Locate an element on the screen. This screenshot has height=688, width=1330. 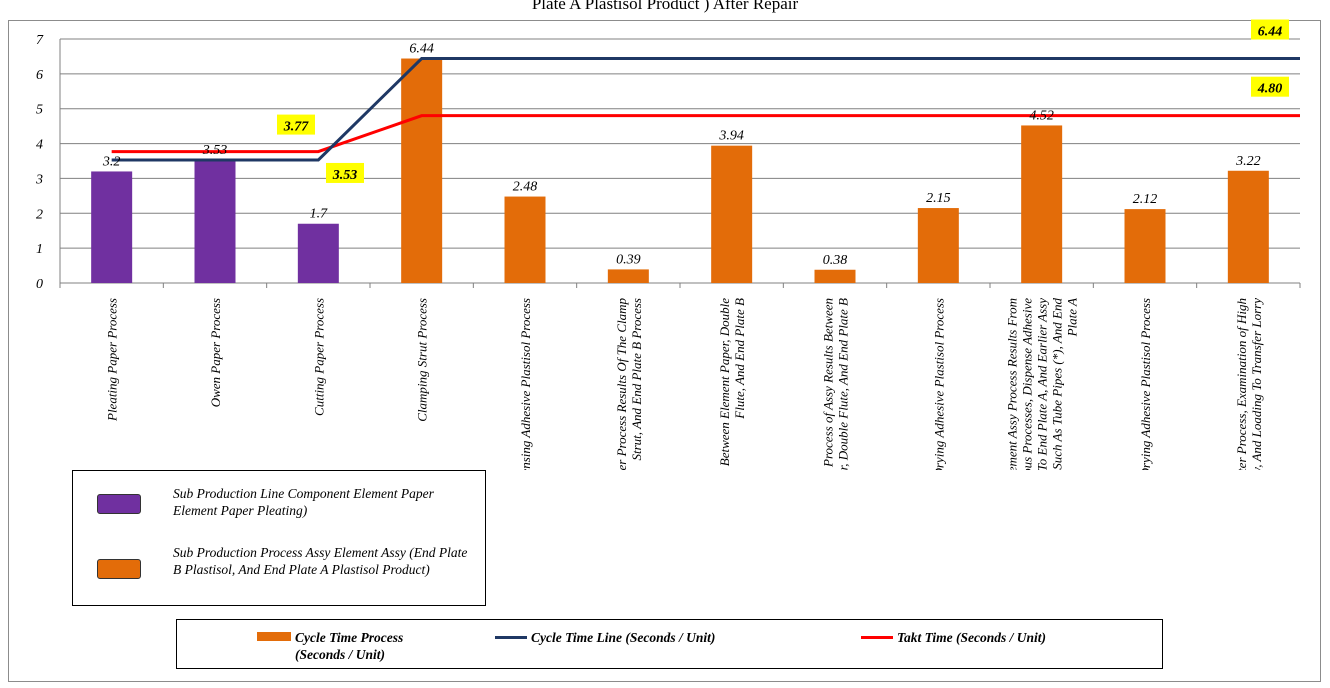
svg-text: Owen Paper Process is located at coordinates (215, 352).